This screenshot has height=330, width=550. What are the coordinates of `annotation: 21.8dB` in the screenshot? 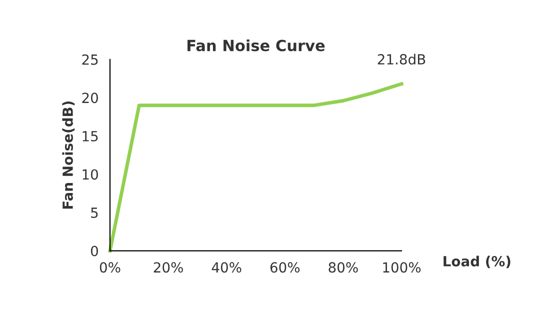 It's located at (402, 59).